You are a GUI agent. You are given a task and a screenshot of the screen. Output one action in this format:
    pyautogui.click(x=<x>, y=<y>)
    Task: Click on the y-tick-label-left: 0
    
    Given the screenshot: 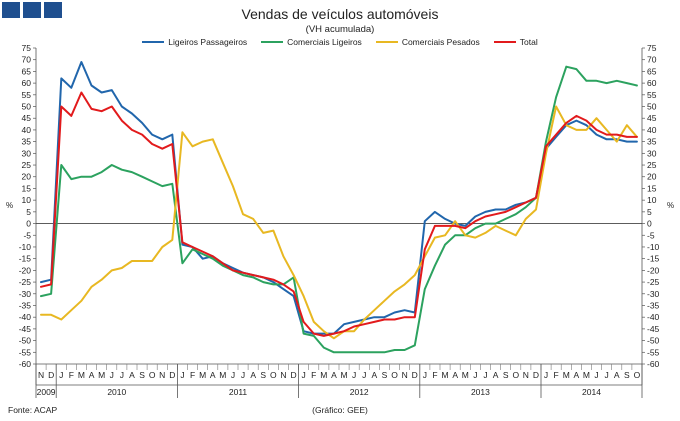 What is the action you would take?
    pyautogui.click(x=28, y=224)
    